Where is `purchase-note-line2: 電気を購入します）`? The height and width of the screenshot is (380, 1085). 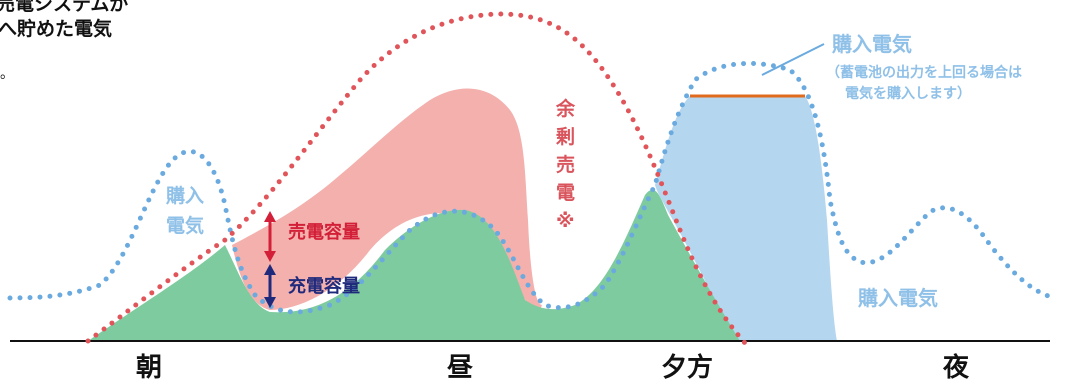
purchase-note-line2: 電気を購入します） is located at coordinates (908, 93).